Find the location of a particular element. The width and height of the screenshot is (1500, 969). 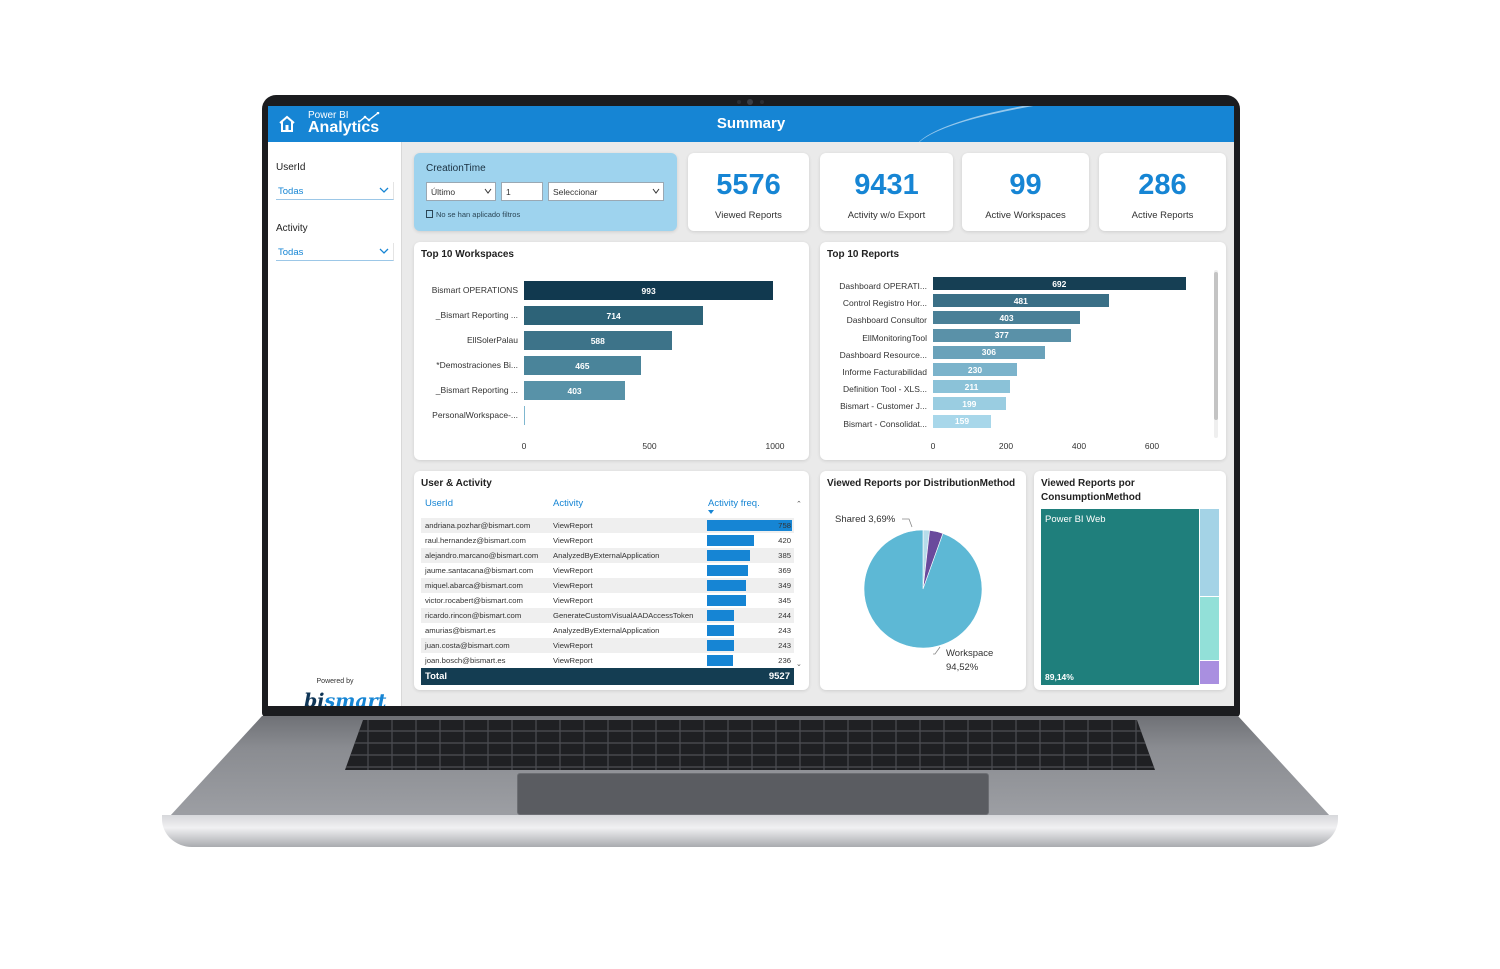

freq-cell: 243 is located at coordinates (784, 630).